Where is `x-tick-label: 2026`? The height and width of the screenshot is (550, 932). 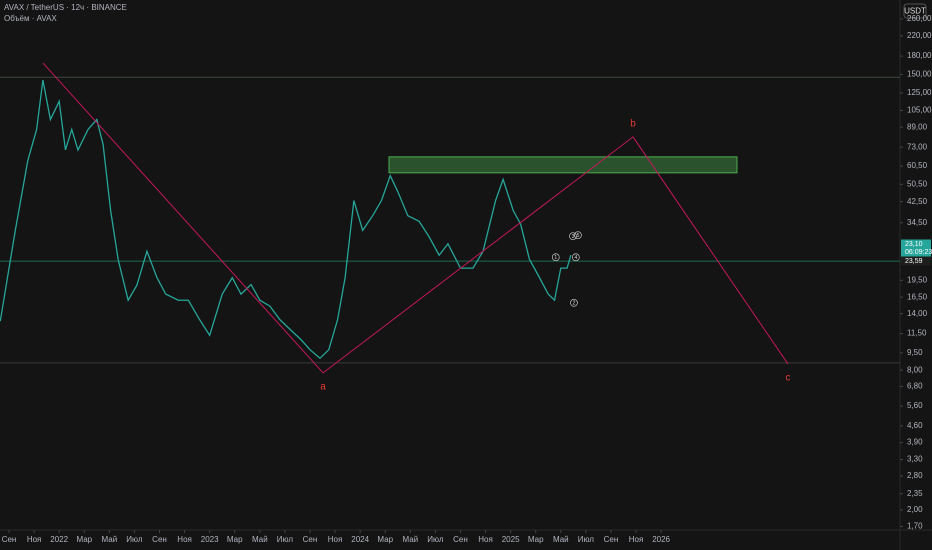
x-tick-label: 2026 is located at coordinates (661, 539).